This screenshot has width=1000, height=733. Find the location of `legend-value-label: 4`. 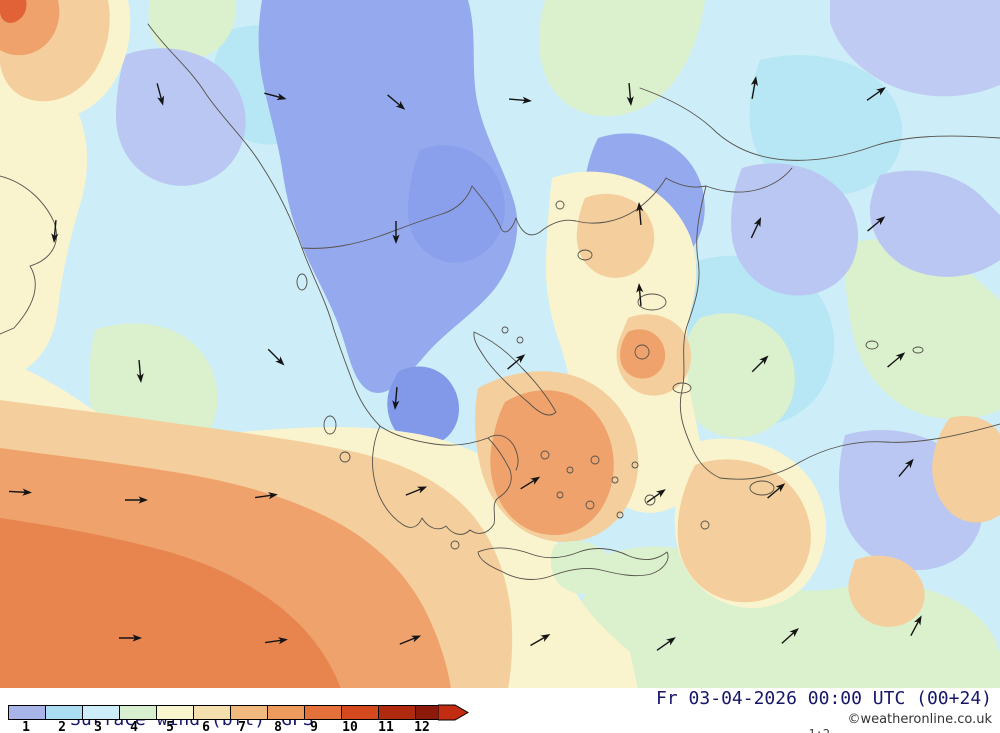

legend-value-label: 4 is located at coordinates (134, 726).